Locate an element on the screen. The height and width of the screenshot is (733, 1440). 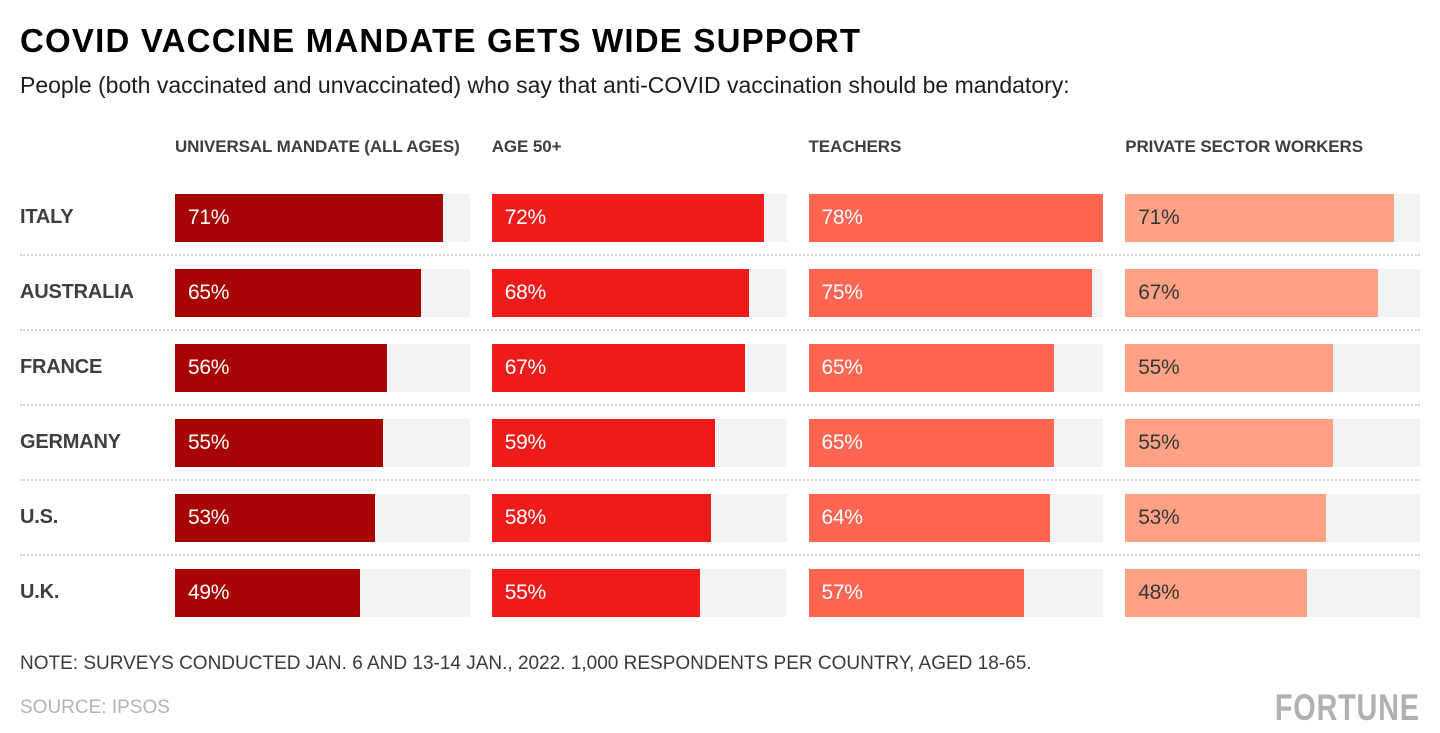
page-title: COVID VACCINE MANDATE GETS WIDE SUPPORT is located at coordinates (441, 40).